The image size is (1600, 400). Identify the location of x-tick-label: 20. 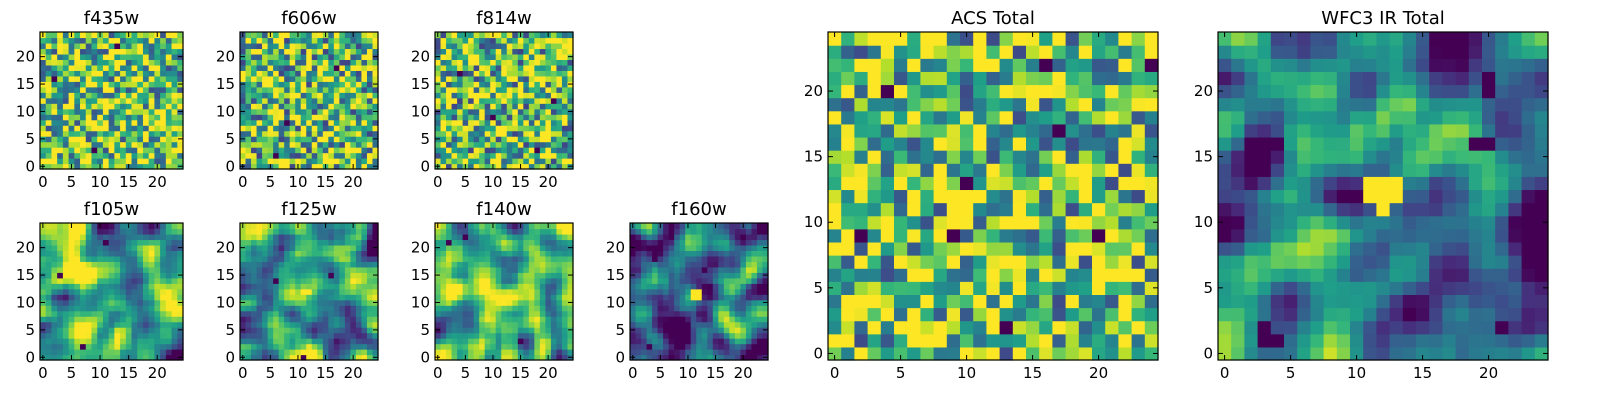
(743, 373).